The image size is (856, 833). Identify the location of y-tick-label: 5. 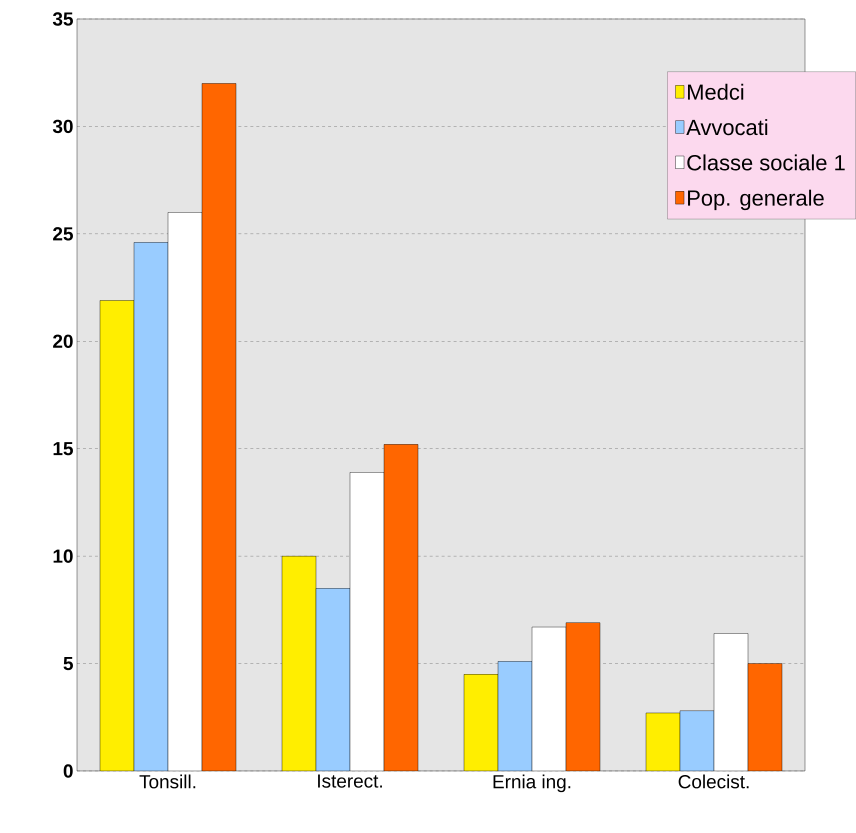
(68, 663).